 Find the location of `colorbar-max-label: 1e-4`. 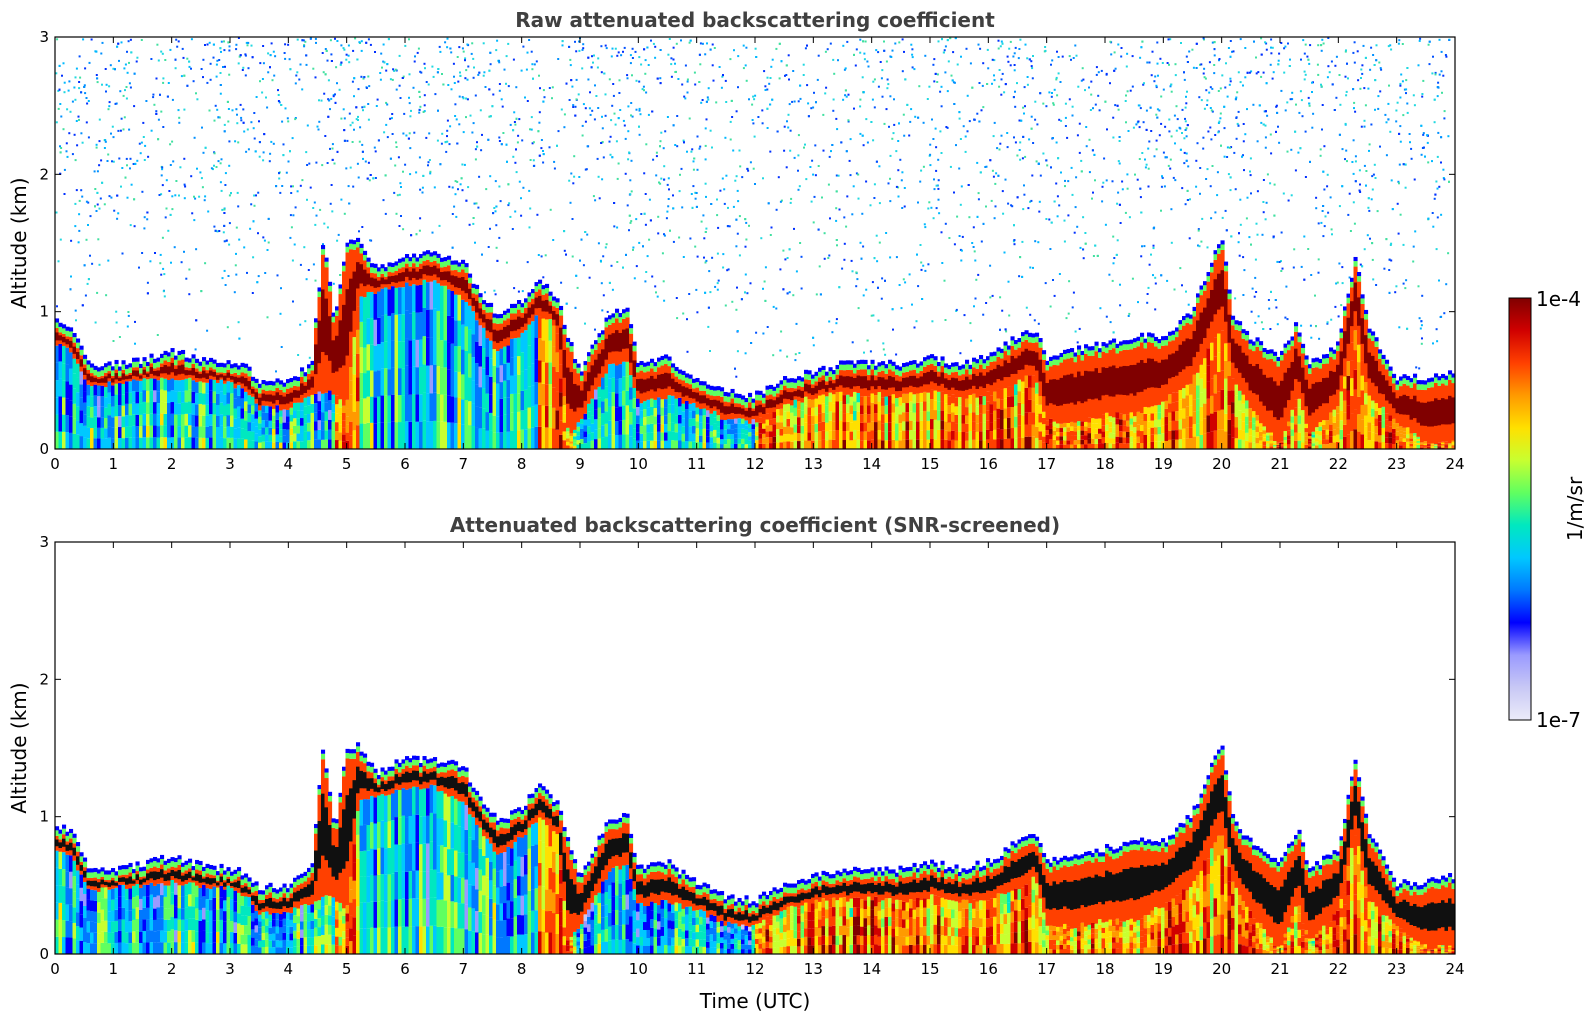

colorbar-max-label: 1e-4 is located at coordinates (1558, 299).